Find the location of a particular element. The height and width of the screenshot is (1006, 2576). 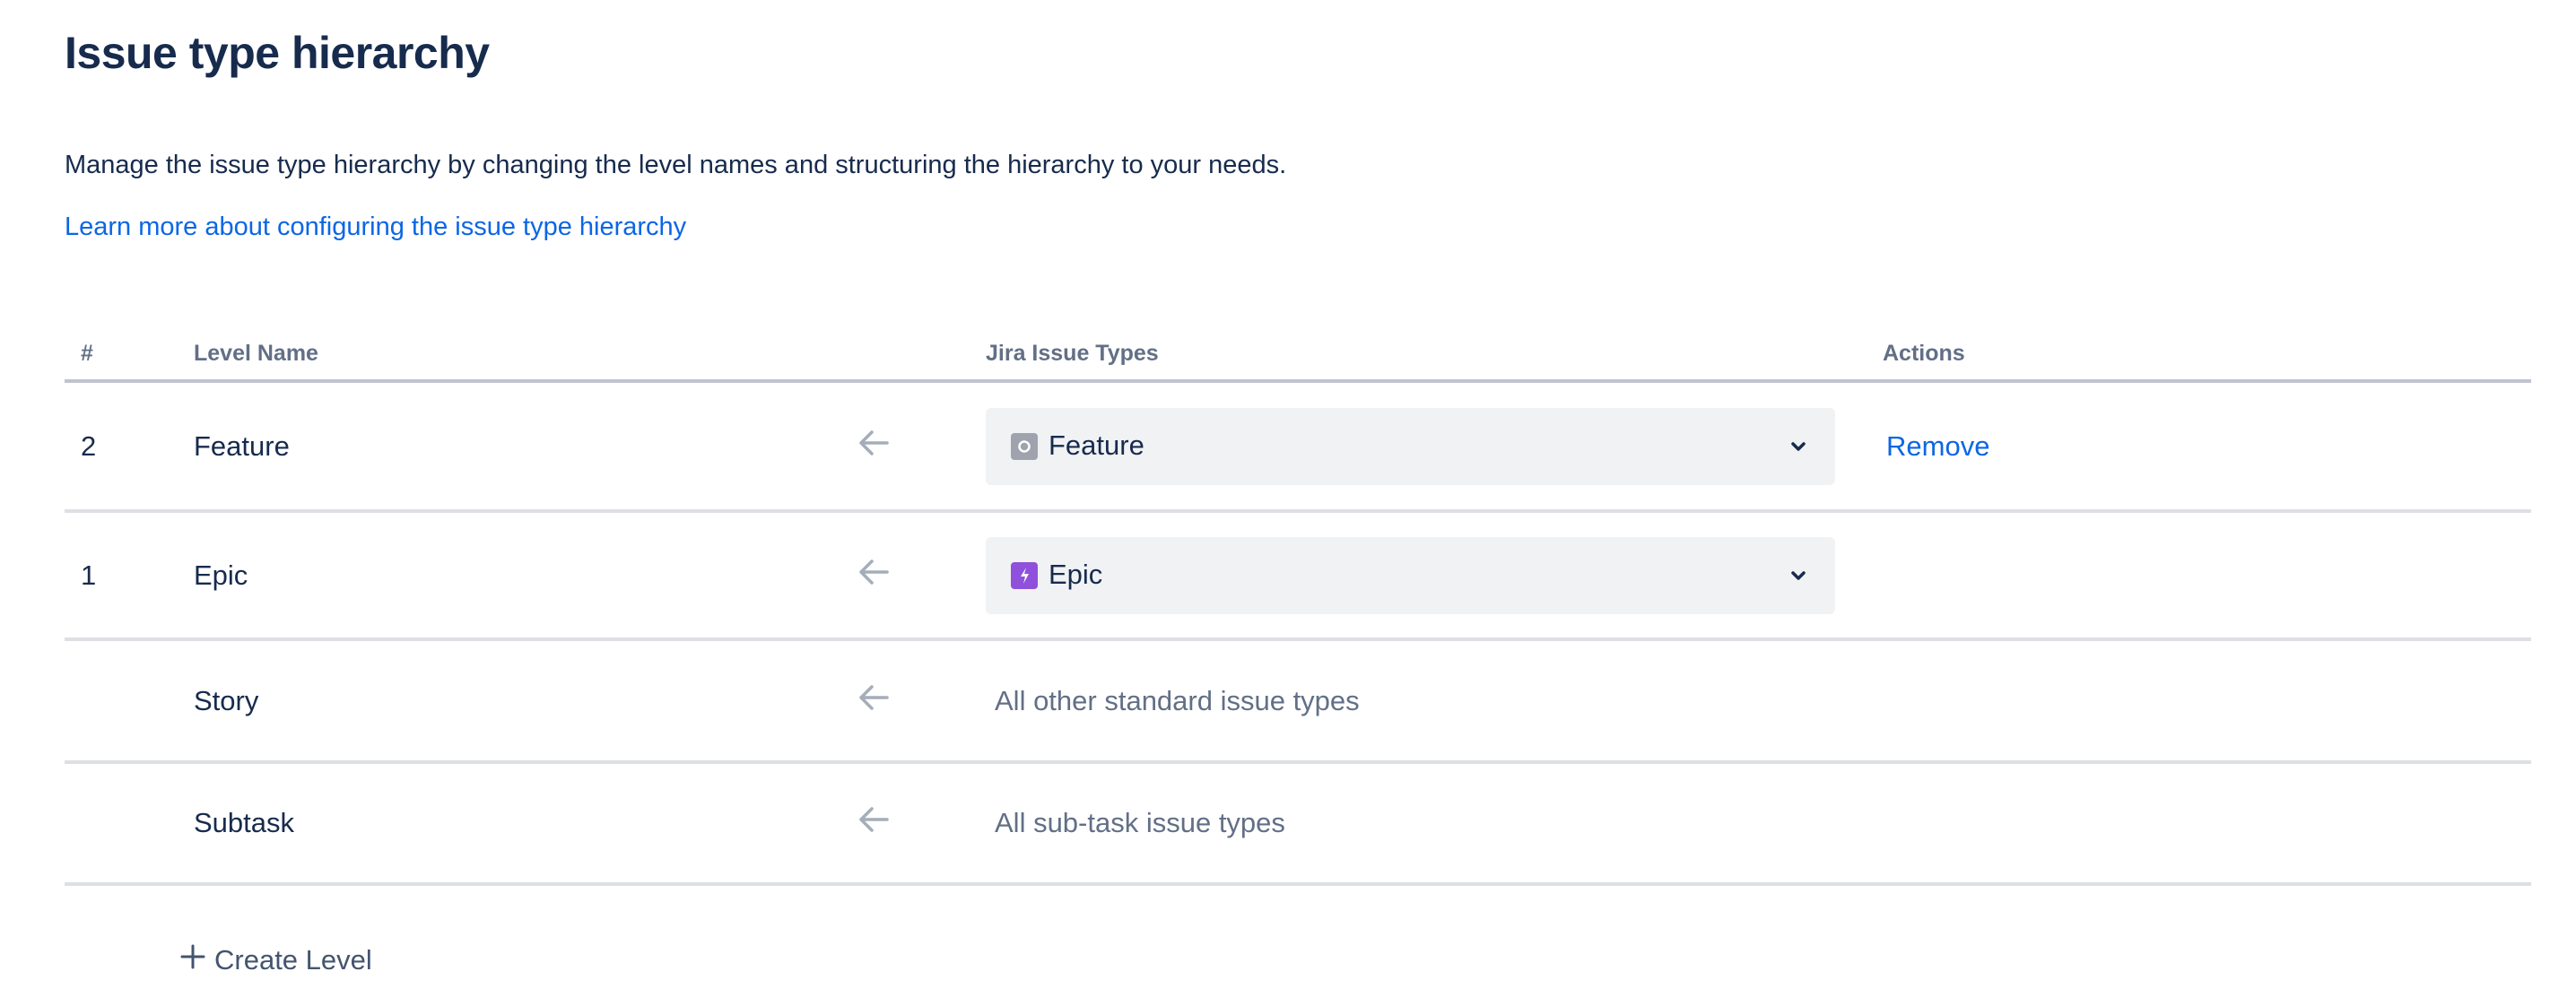

plus-icon is located at coordinates (192, 960).